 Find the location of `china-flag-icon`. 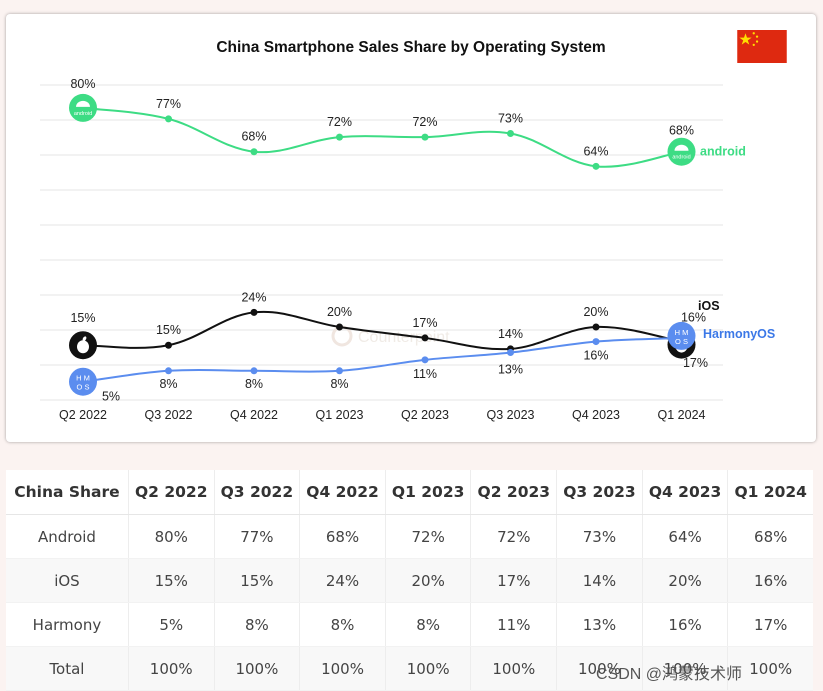

china-flag-icon is located at coordinates (762, 46).